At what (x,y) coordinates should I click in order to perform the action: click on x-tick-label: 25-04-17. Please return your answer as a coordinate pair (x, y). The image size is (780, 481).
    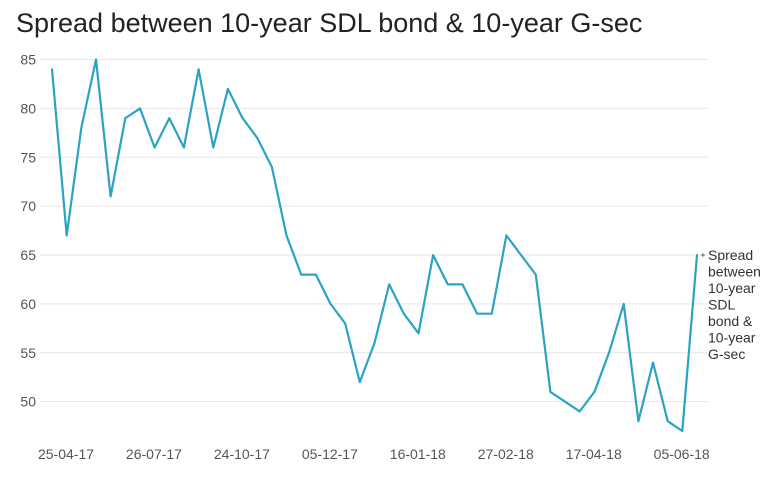
    Looking at the image, I should click on (66, 454).